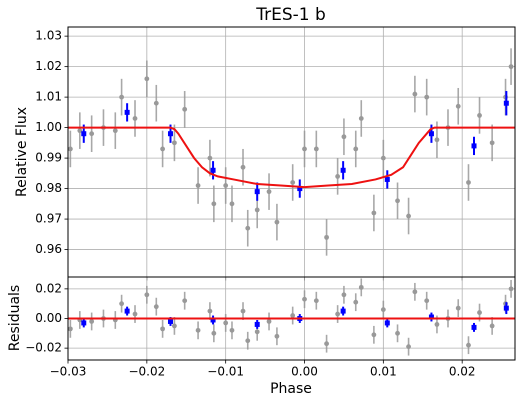 The width and height of the screenshot is (521, 404). Describe the element at coordinates (383, 372) in the screenshot. I see `x-tick-label: 0.01` at that location.